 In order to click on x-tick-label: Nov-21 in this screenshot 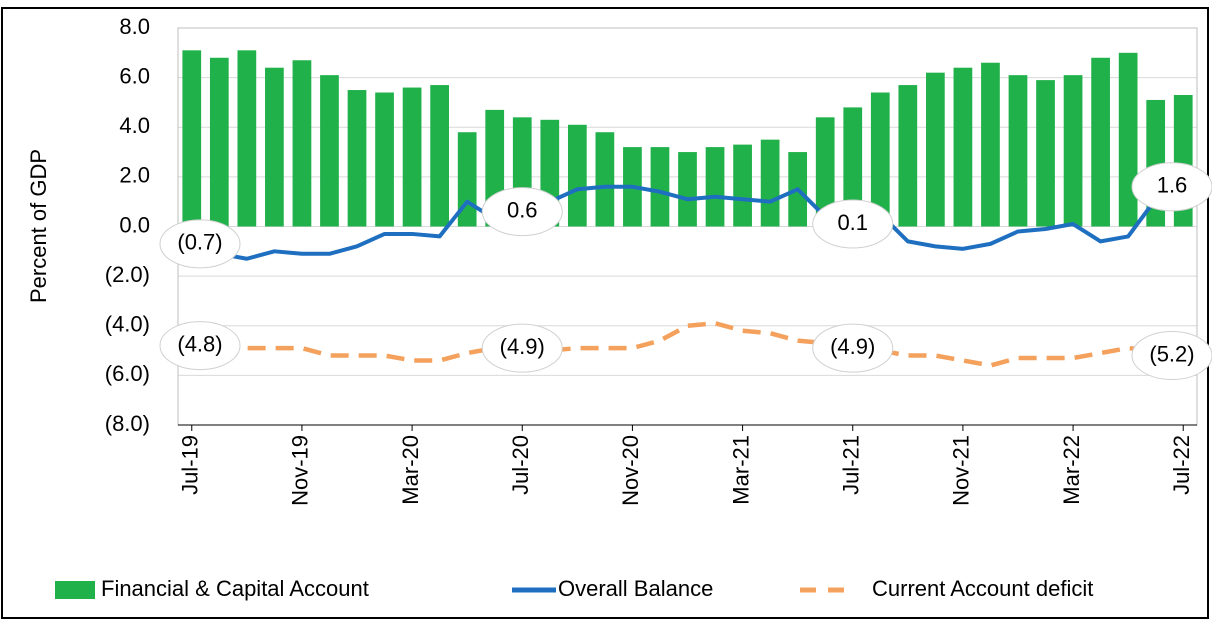, I will do `click(961, 470)`.